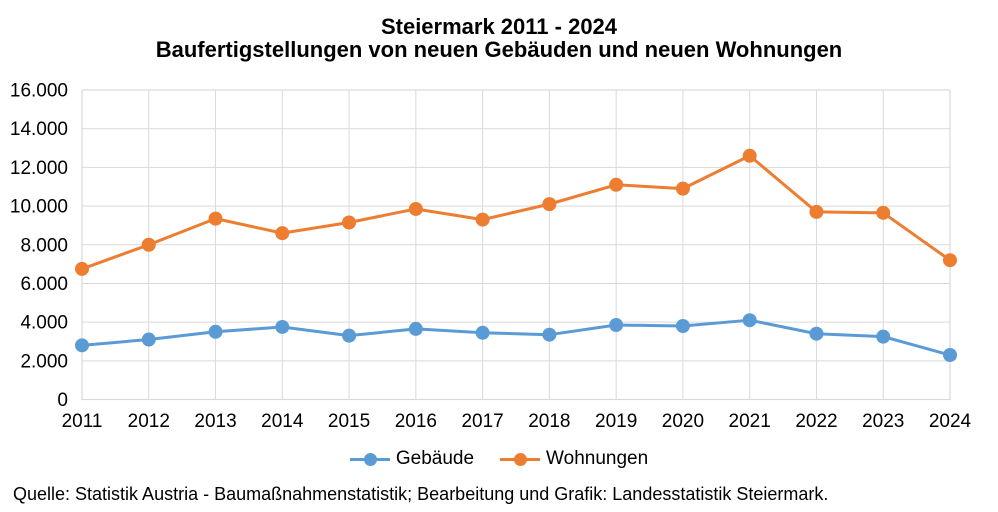 The image size is (998, 512). I want to click on legend-item-wohnungen: Wohnungen, so click(574, 459).